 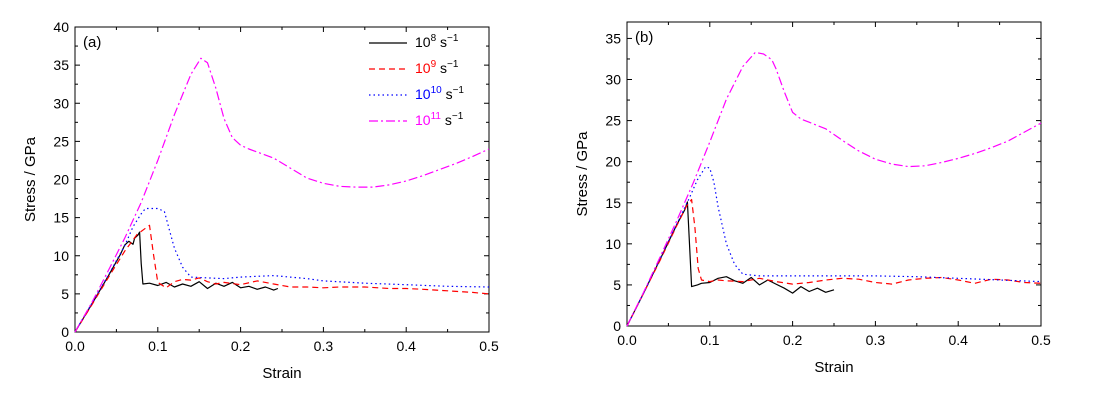 I want to click on legend-entry-1: 108 s−1, so click(x=437, y=41).